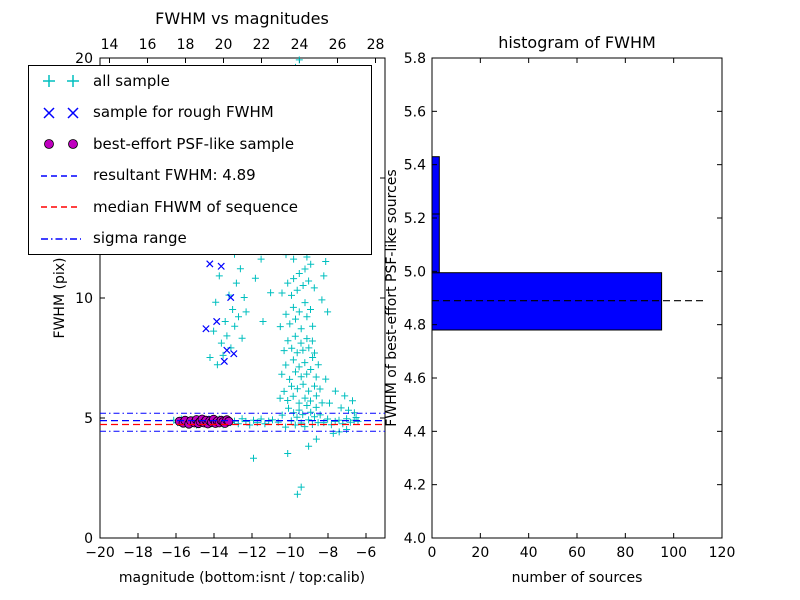 Image resolution: width=800 pixels, height=600 pixels. I want to click on y-tick-label: 20, so click(84, 59).